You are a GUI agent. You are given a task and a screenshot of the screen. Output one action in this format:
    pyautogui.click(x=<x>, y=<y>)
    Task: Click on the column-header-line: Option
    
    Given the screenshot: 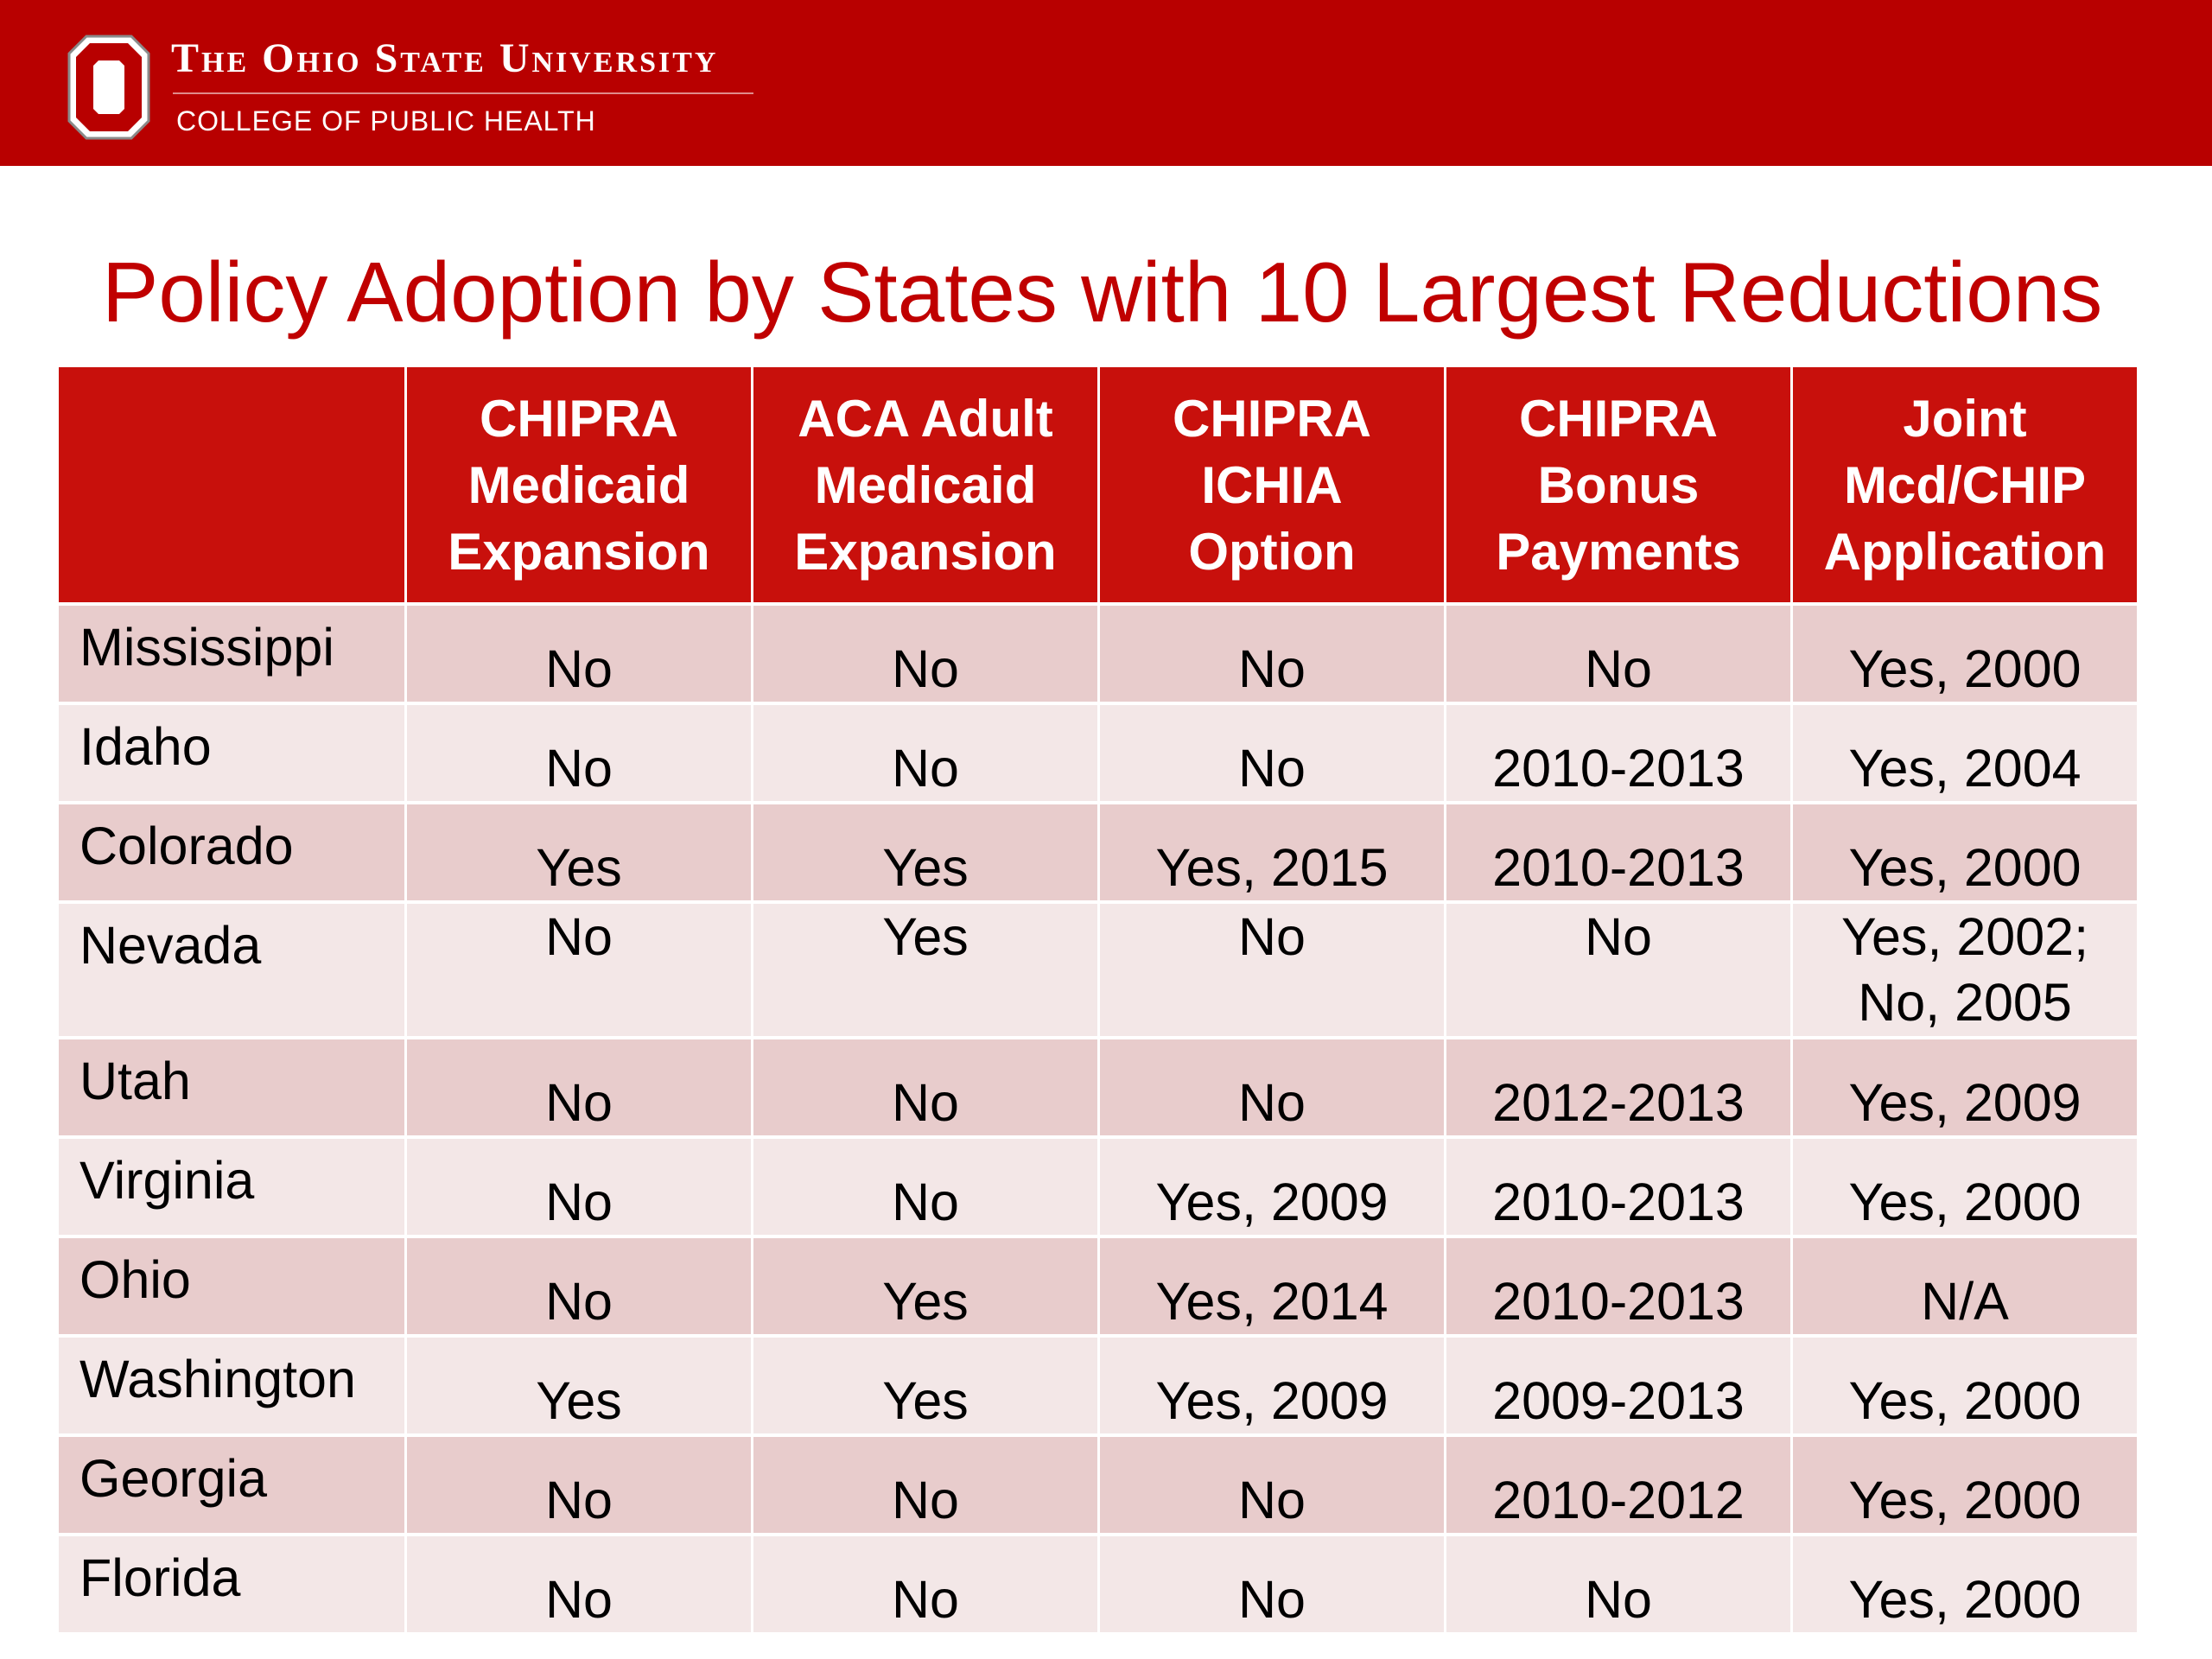 What is the action you would take?
    pyautogui.click(x=1272, y=551)
    